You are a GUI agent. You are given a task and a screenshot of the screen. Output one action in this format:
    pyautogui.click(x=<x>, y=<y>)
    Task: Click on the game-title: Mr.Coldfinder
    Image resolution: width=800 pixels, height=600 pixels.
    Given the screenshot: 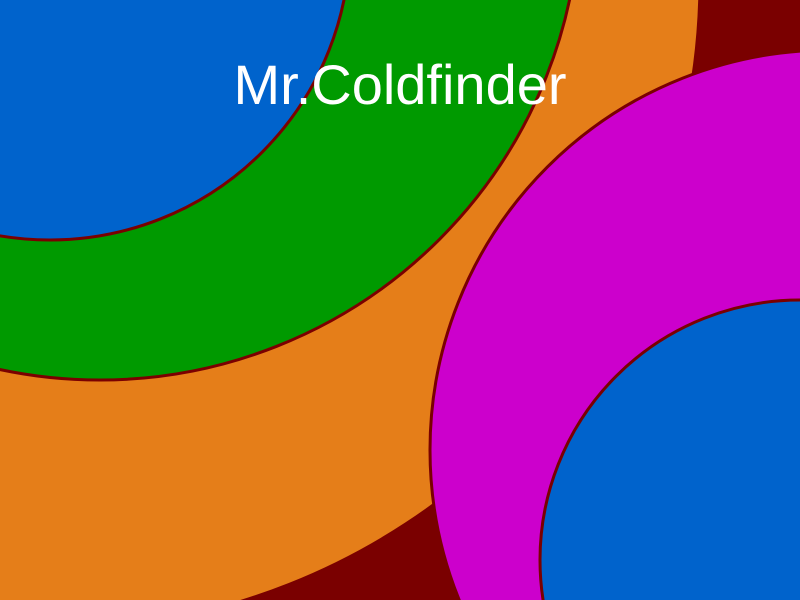 What is the action you would take?
    pyautogui.click(x=400, y=85)
    